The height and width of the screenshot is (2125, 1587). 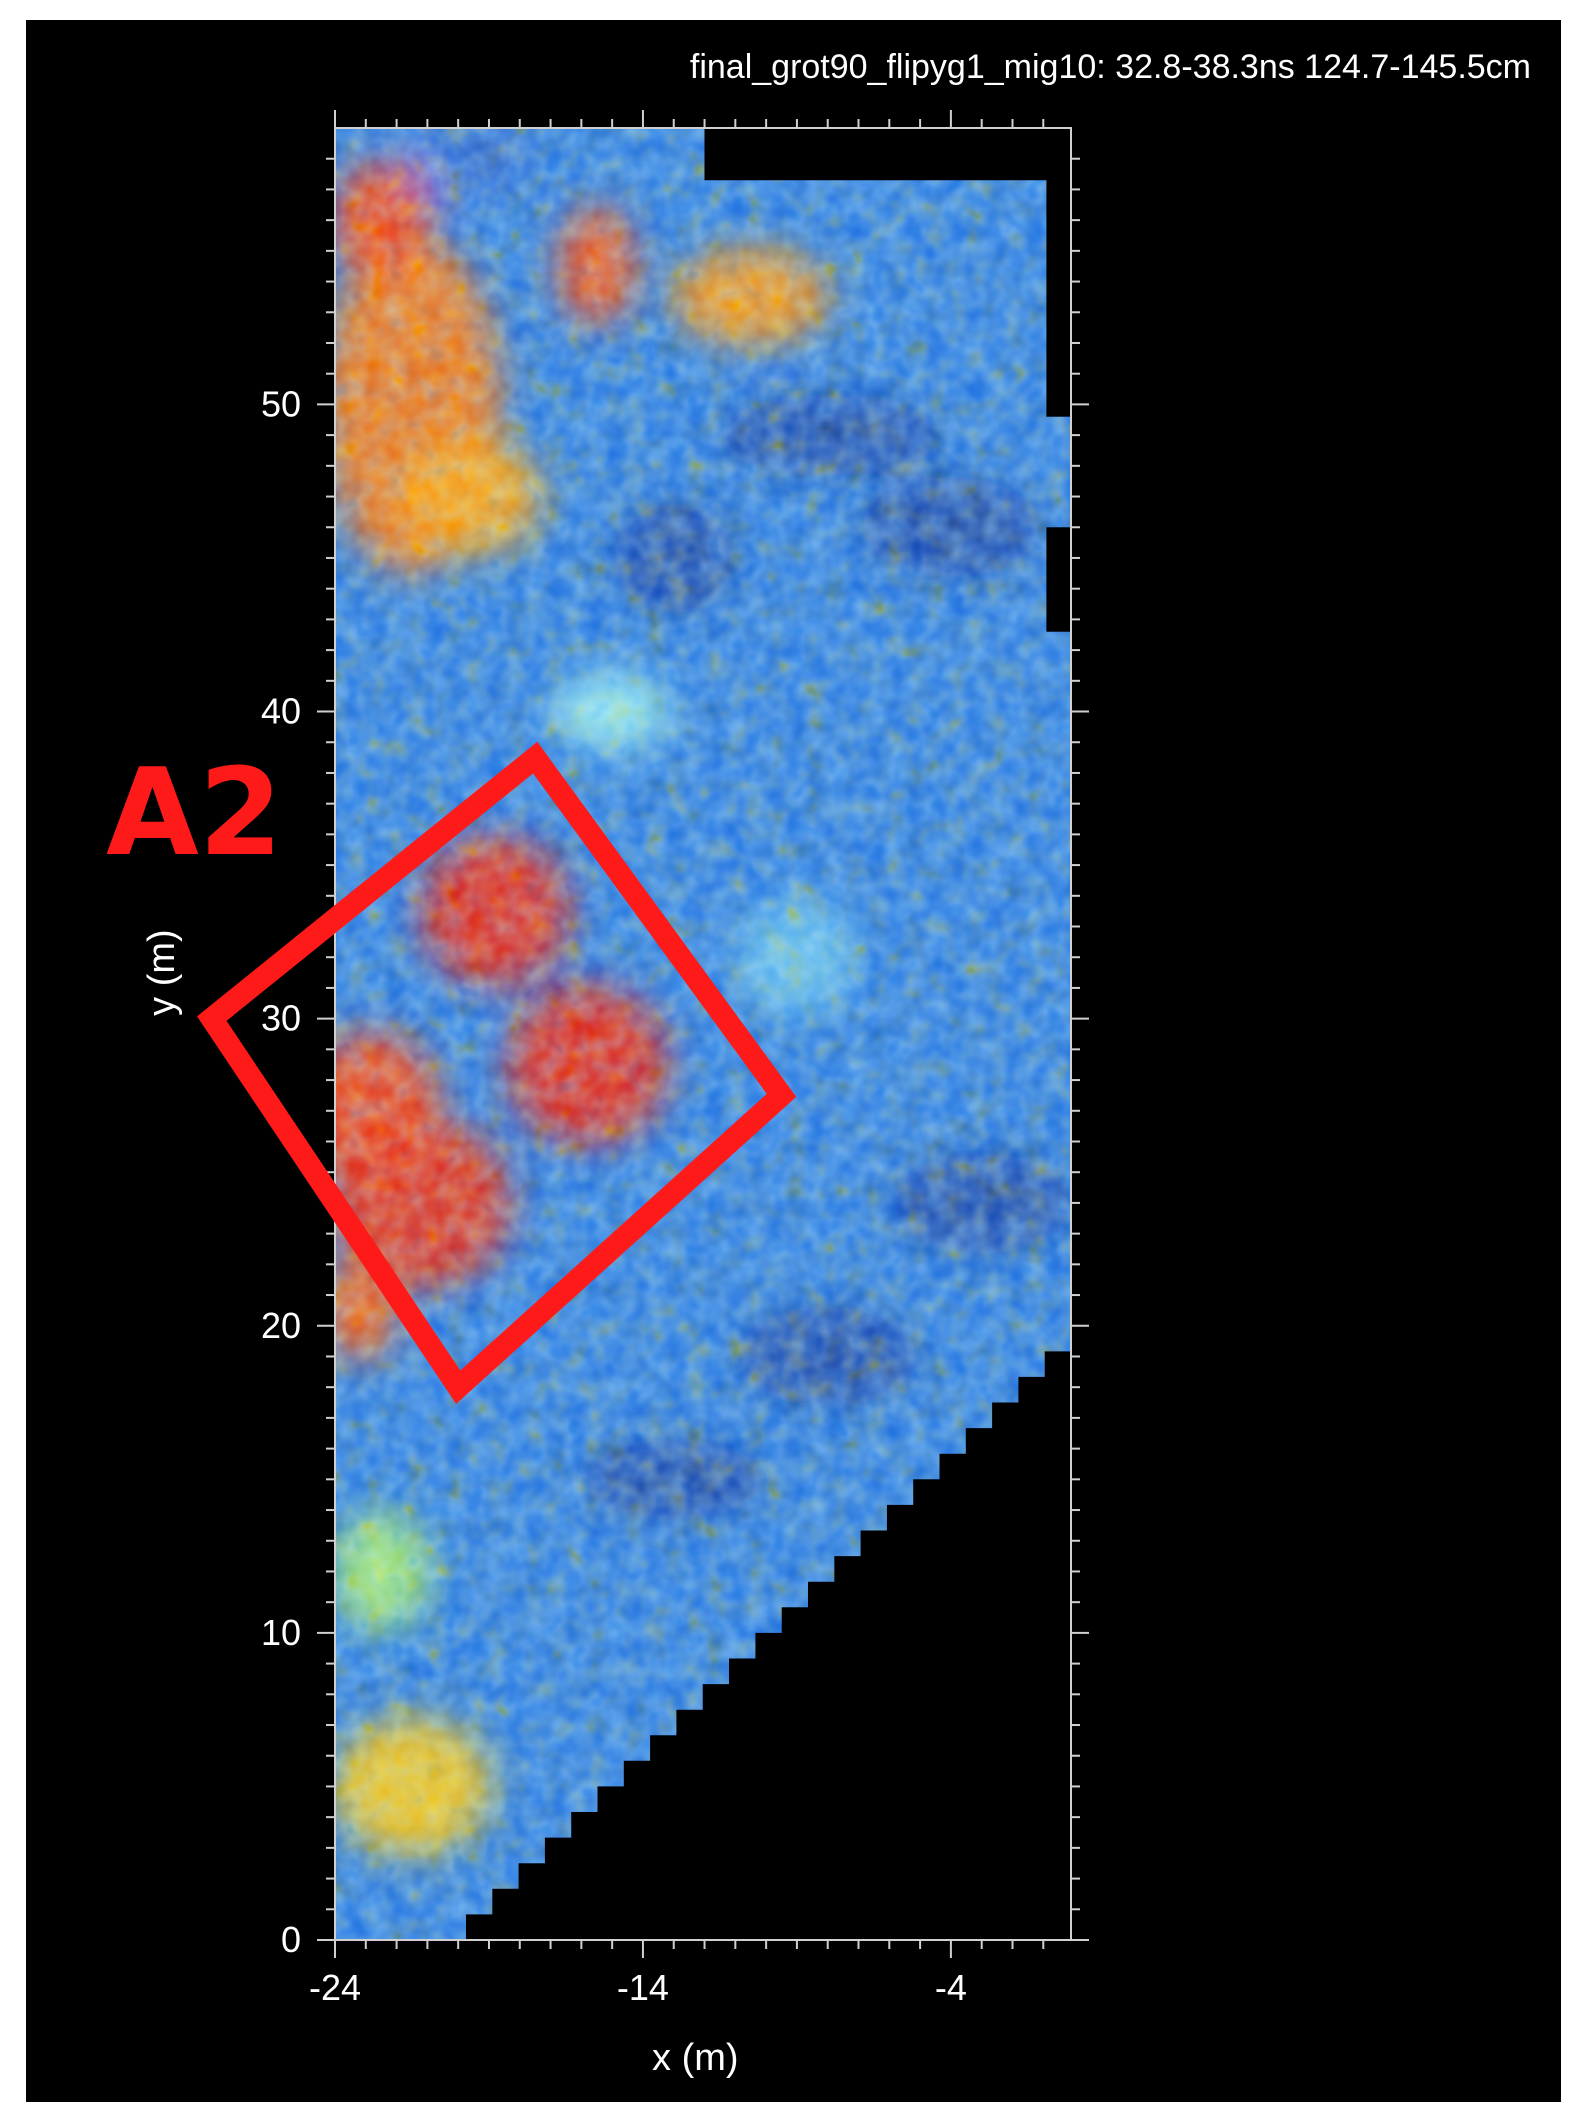 What do you see at coordinates (497, 1072) in the screenshot?
I see `a2-annotation-box` at bounding box center [497, 1072].